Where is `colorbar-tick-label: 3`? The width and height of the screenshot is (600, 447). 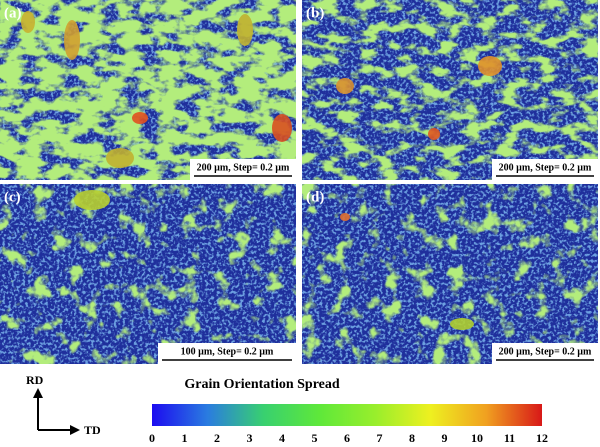
colorbar-tick-label: 3 is located at coordinates (250, 438).